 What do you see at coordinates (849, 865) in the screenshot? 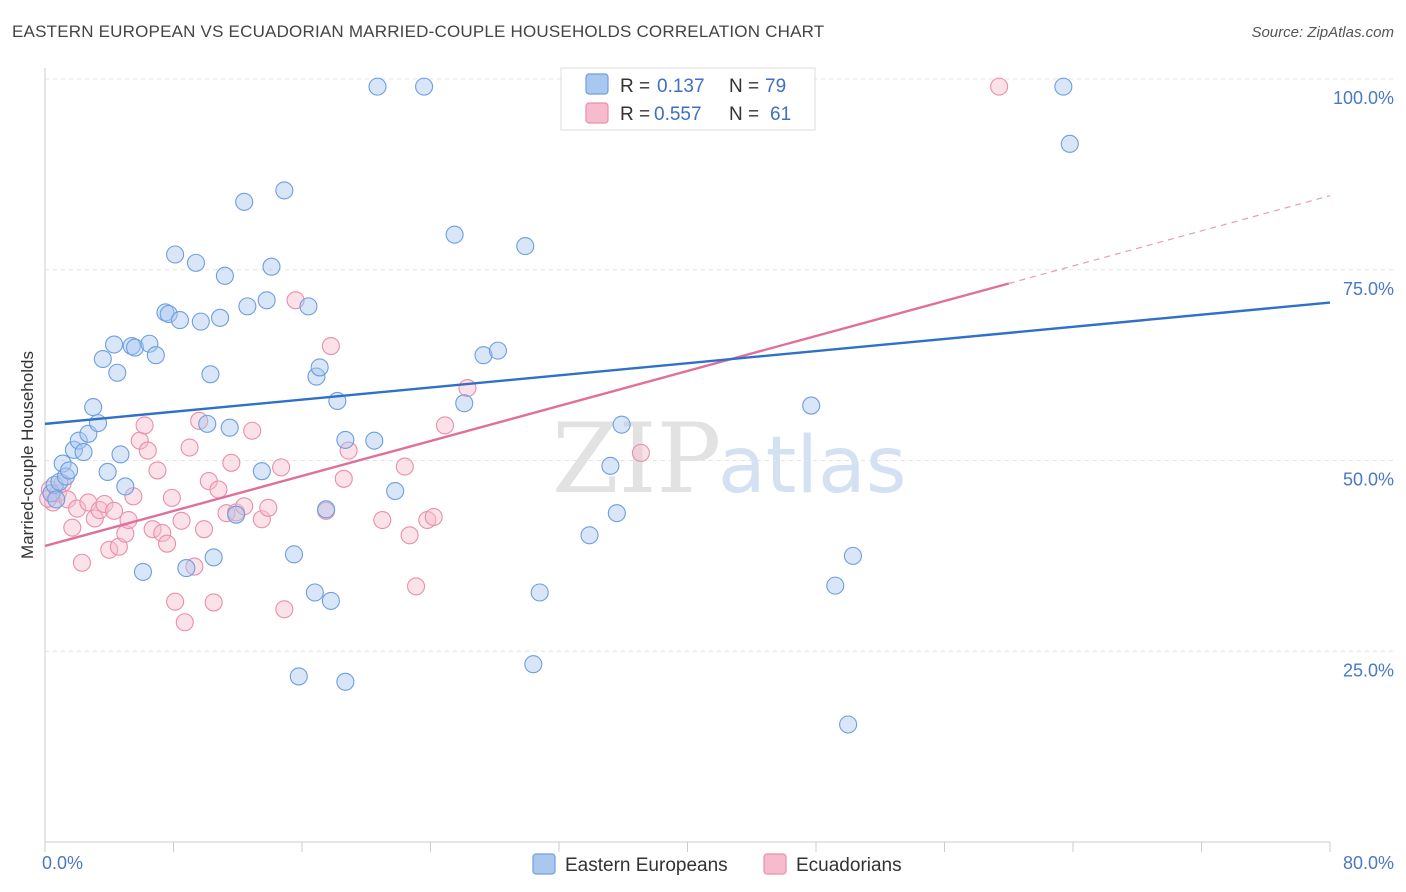
I see `bottom-legend-ecuadorian-label: Ecuadorians` at bounding box center [849, 865].